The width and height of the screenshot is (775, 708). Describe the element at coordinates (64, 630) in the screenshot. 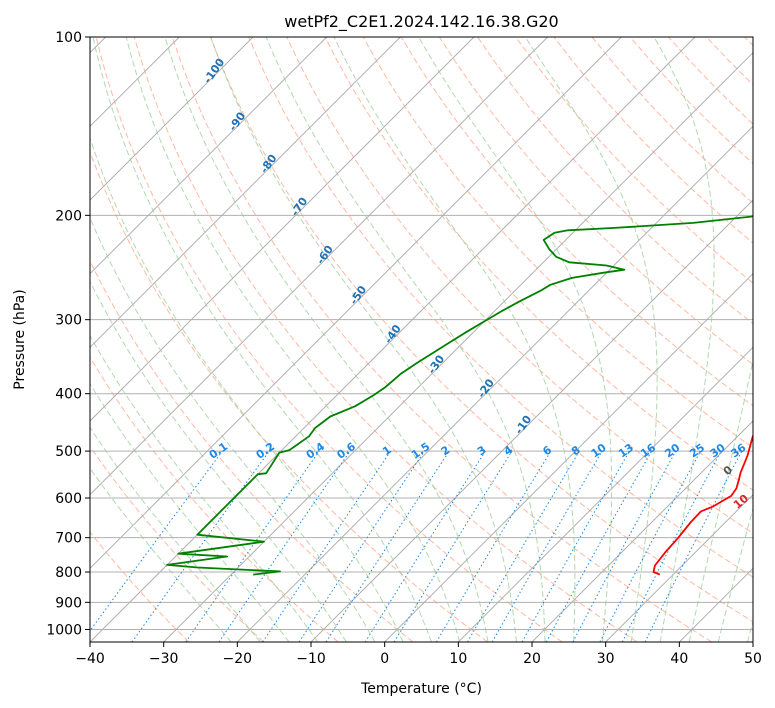

I see `y-tick-label: 1000` at that location.